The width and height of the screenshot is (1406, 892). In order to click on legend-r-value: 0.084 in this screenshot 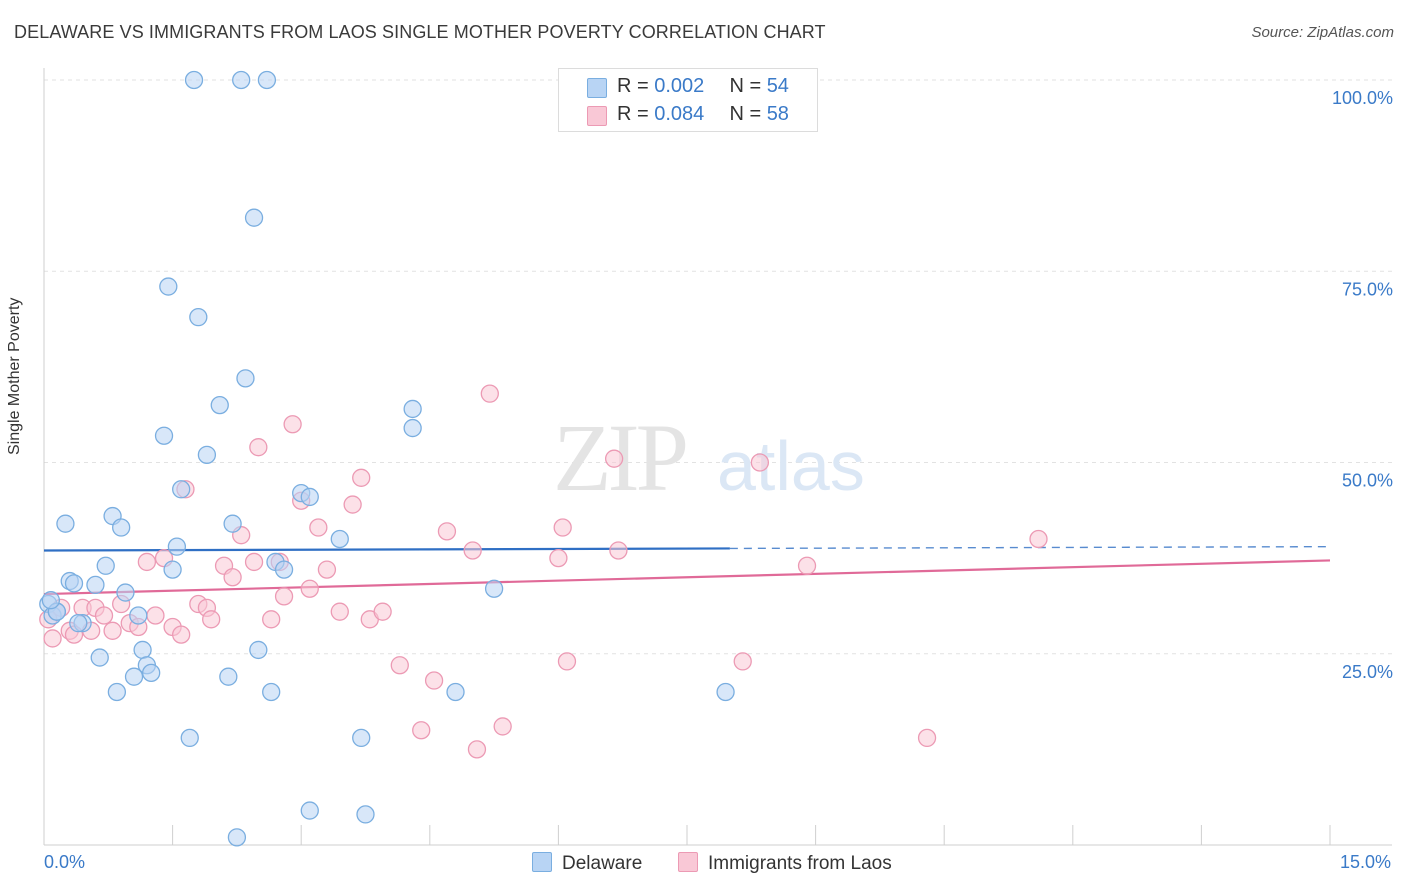, I will do `click(679, 114)`.